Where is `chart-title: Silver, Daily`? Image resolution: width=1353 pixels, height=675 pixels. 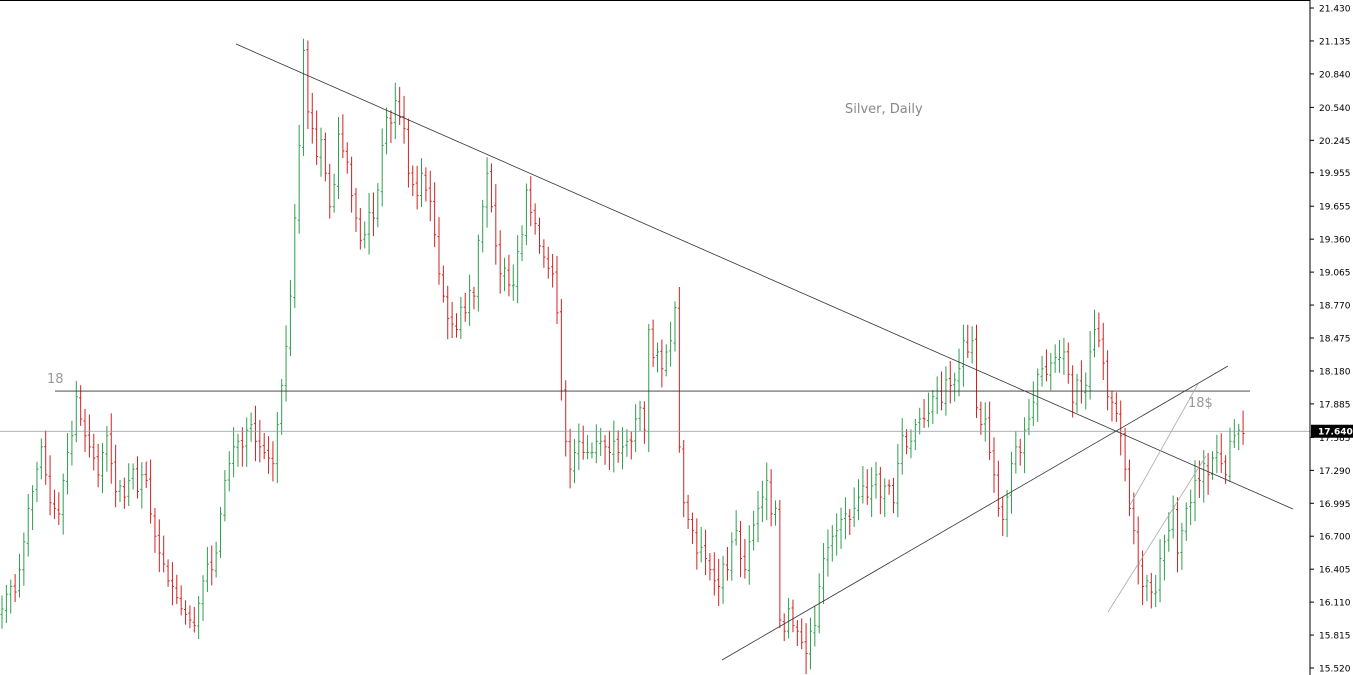 chart-title: Silver, Daily is located at coordinates (884, 109).